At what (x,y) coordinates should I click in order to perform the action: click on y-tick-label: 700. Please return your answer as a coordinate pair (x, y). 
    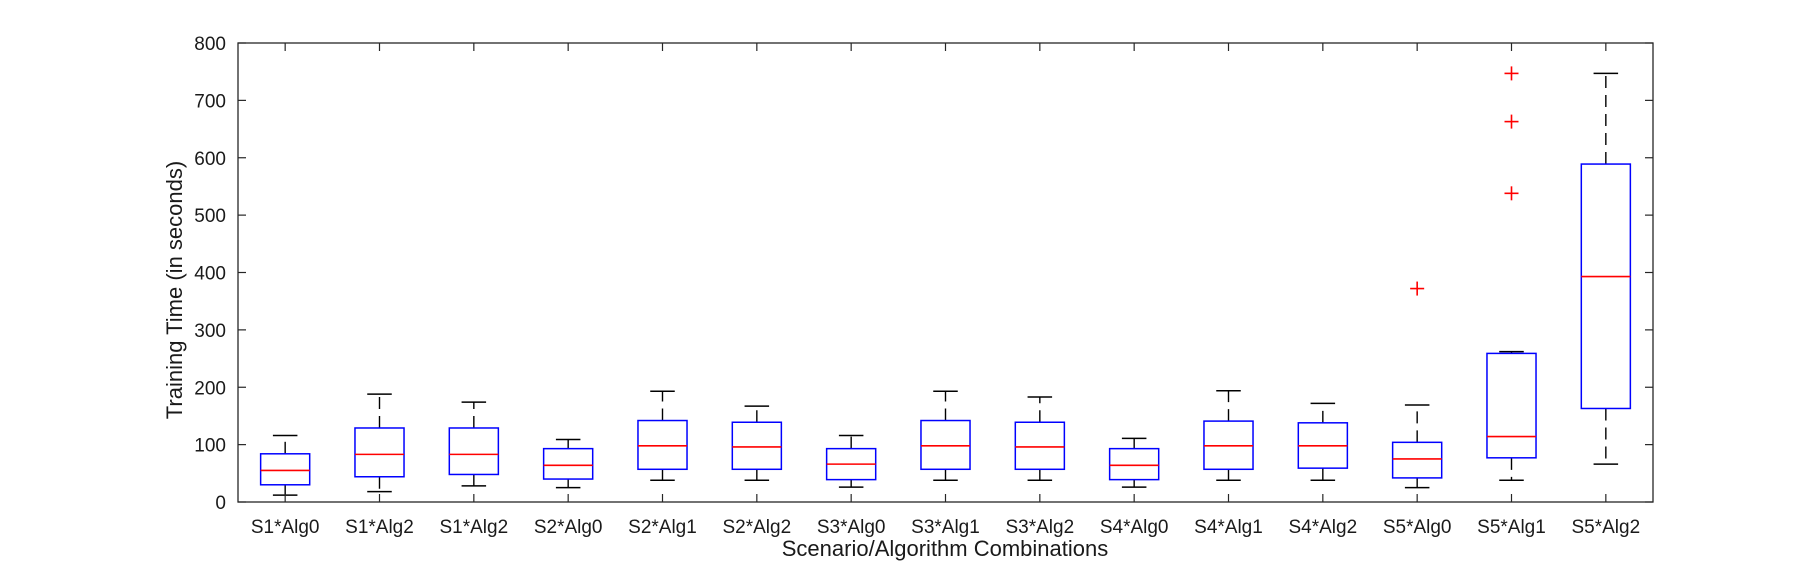
    Looking at the image, I should click on (210, 101).